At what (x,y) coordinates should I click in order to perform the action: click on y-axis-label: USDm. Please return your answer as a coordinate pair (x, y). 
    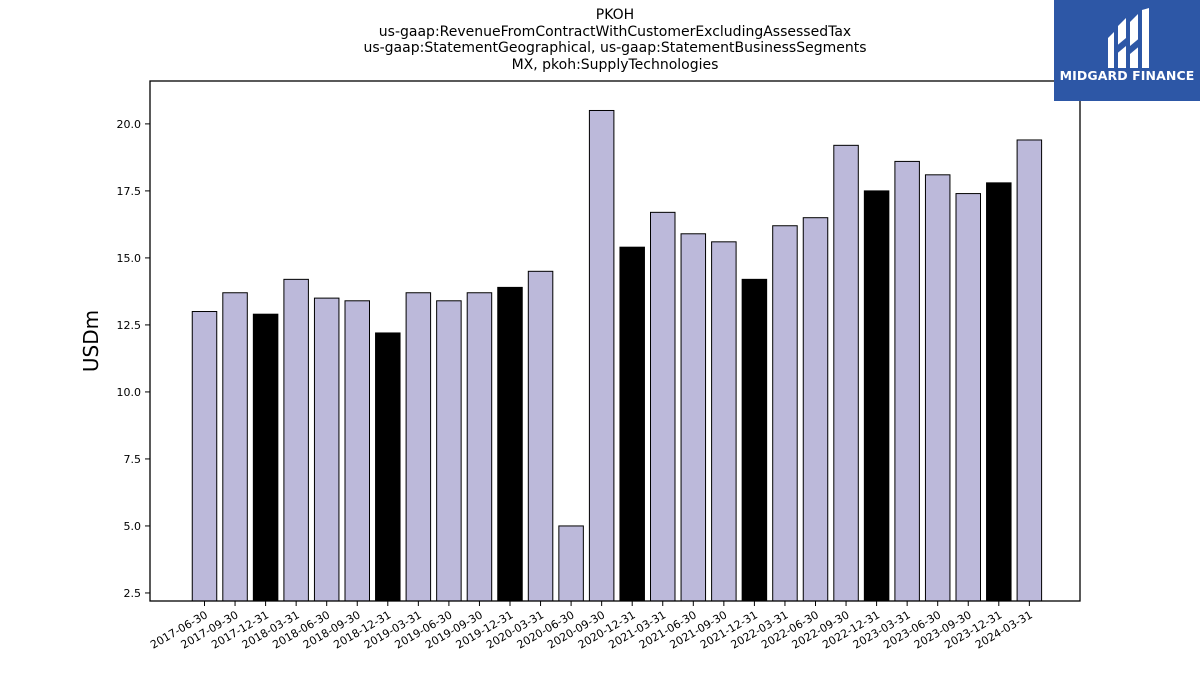
    Looking at the image, I should click on (91, 341).